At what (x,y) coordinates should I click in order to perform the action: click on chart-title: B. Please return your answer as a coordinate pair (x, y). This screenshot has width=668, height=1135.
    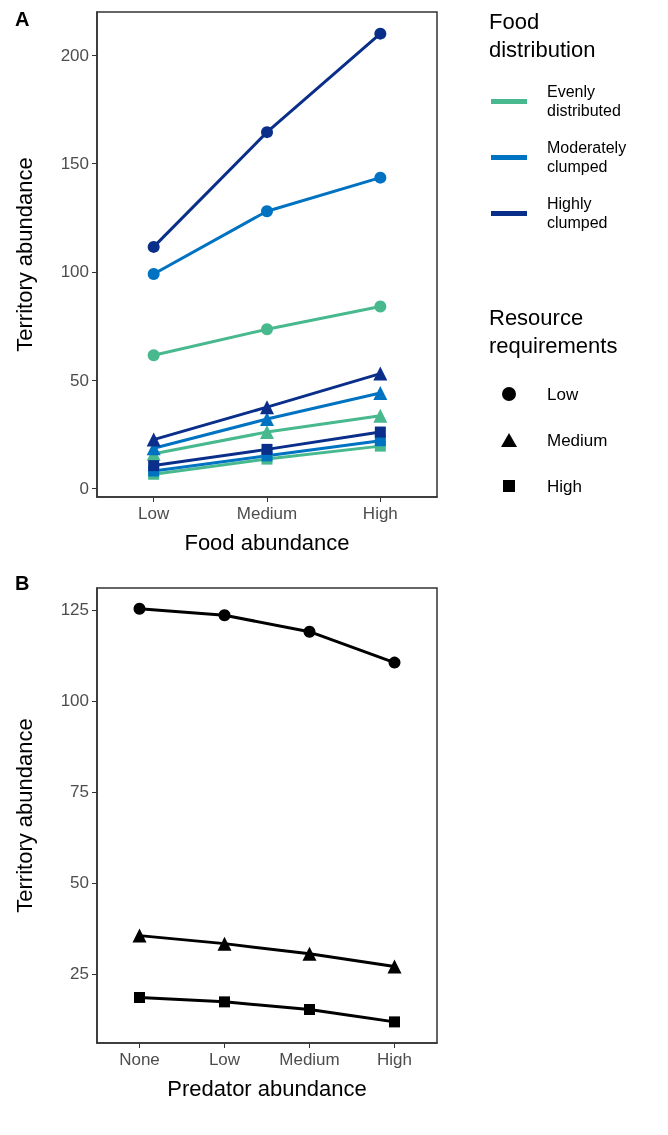
    Looking at the image, I should click on (22, 583).